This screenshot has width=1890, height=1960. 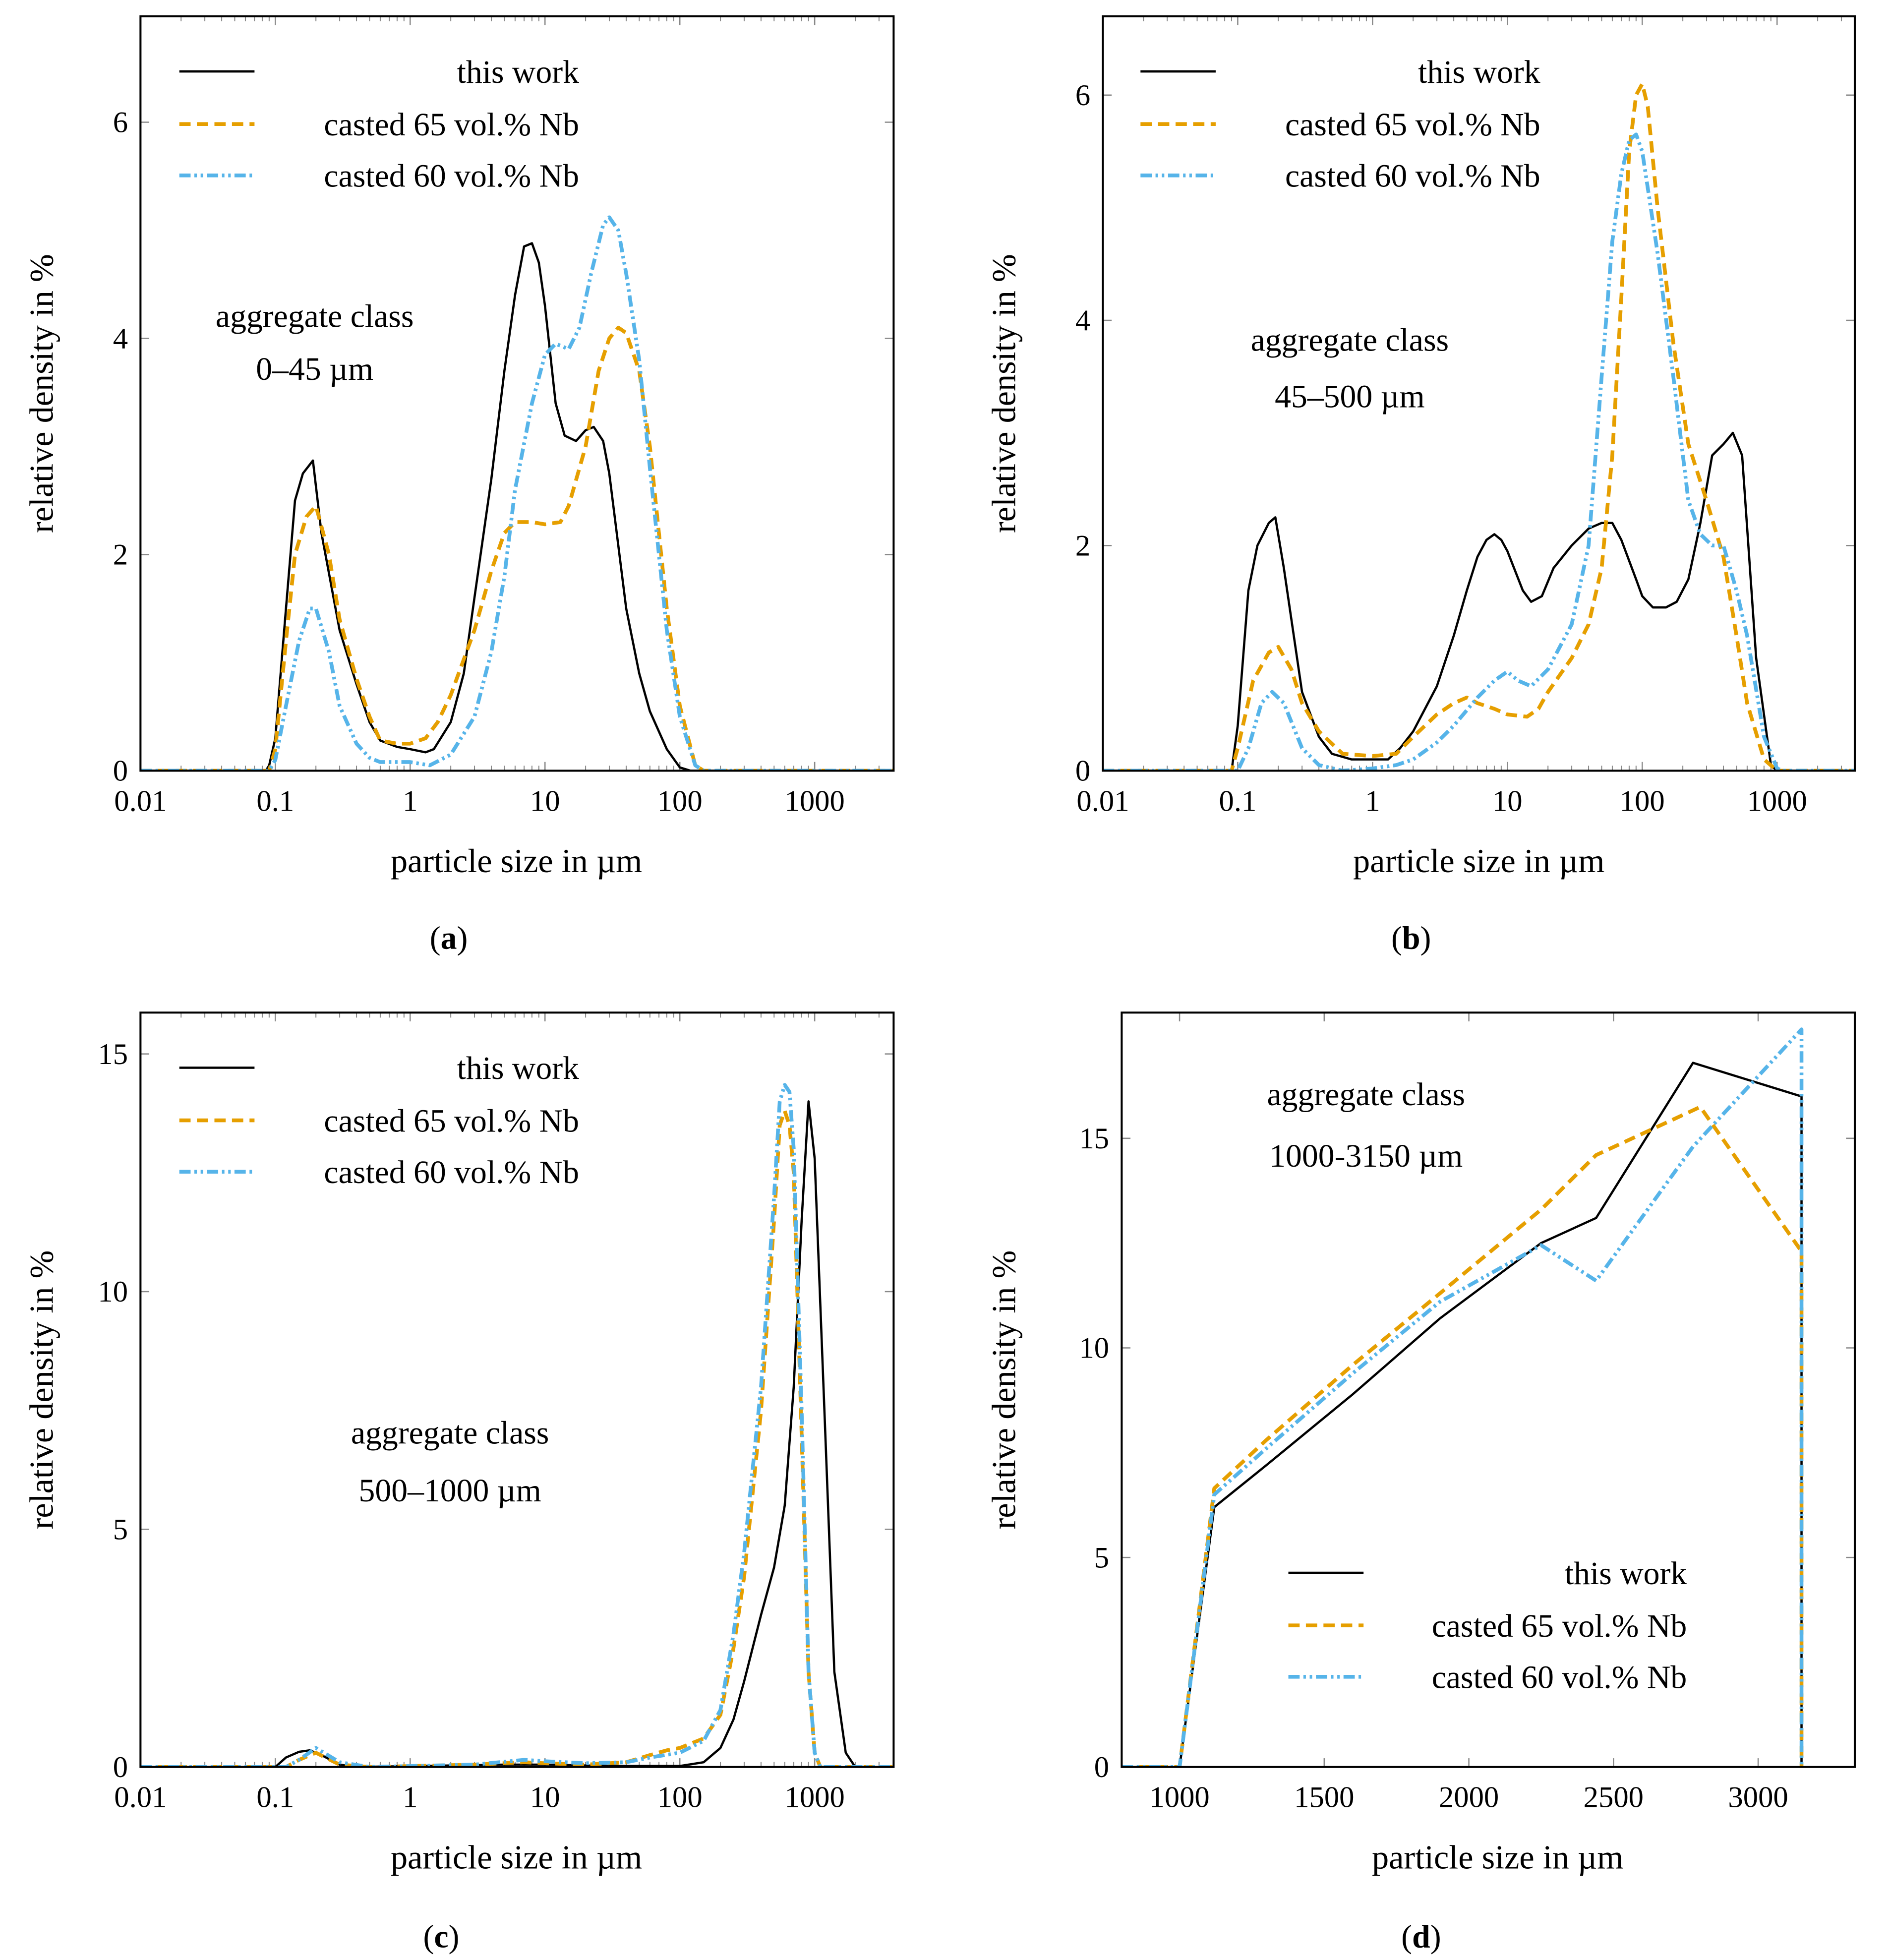 I want to click on x-tick-label: 3000, so click(x=1758, y=1797).